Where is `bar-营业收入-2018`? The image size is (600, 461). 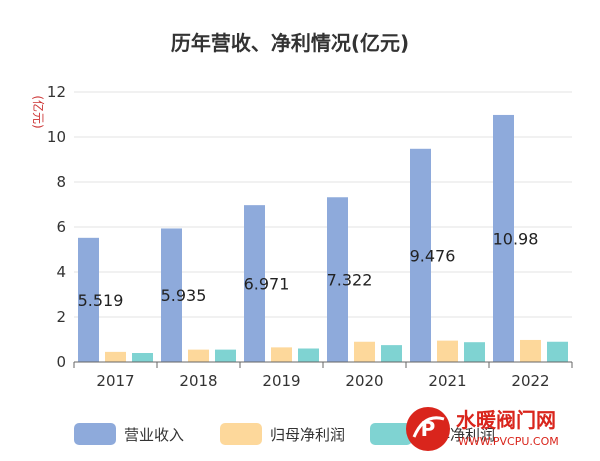 bar-营业收入-2018 is located at coordinates (171, 295).